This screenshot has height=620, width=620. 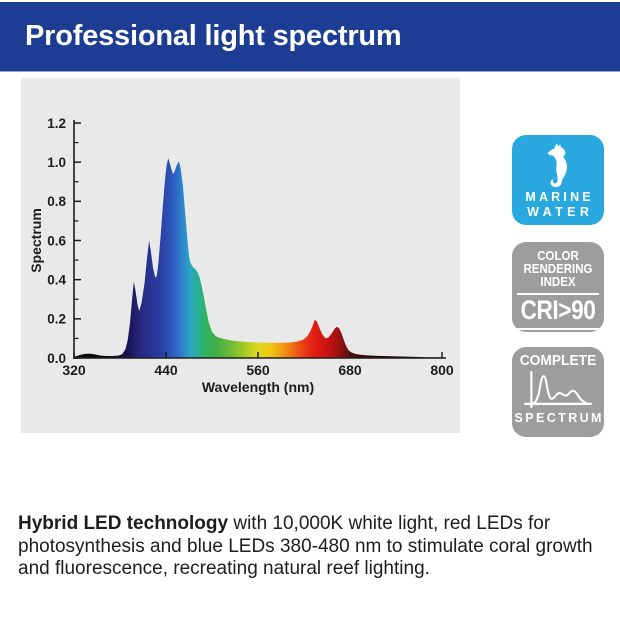 What do you see at coordinates (558, 256) in the screenshot?
I see `badge-cri-line1: COLOR` at bounding box center [558, 256].